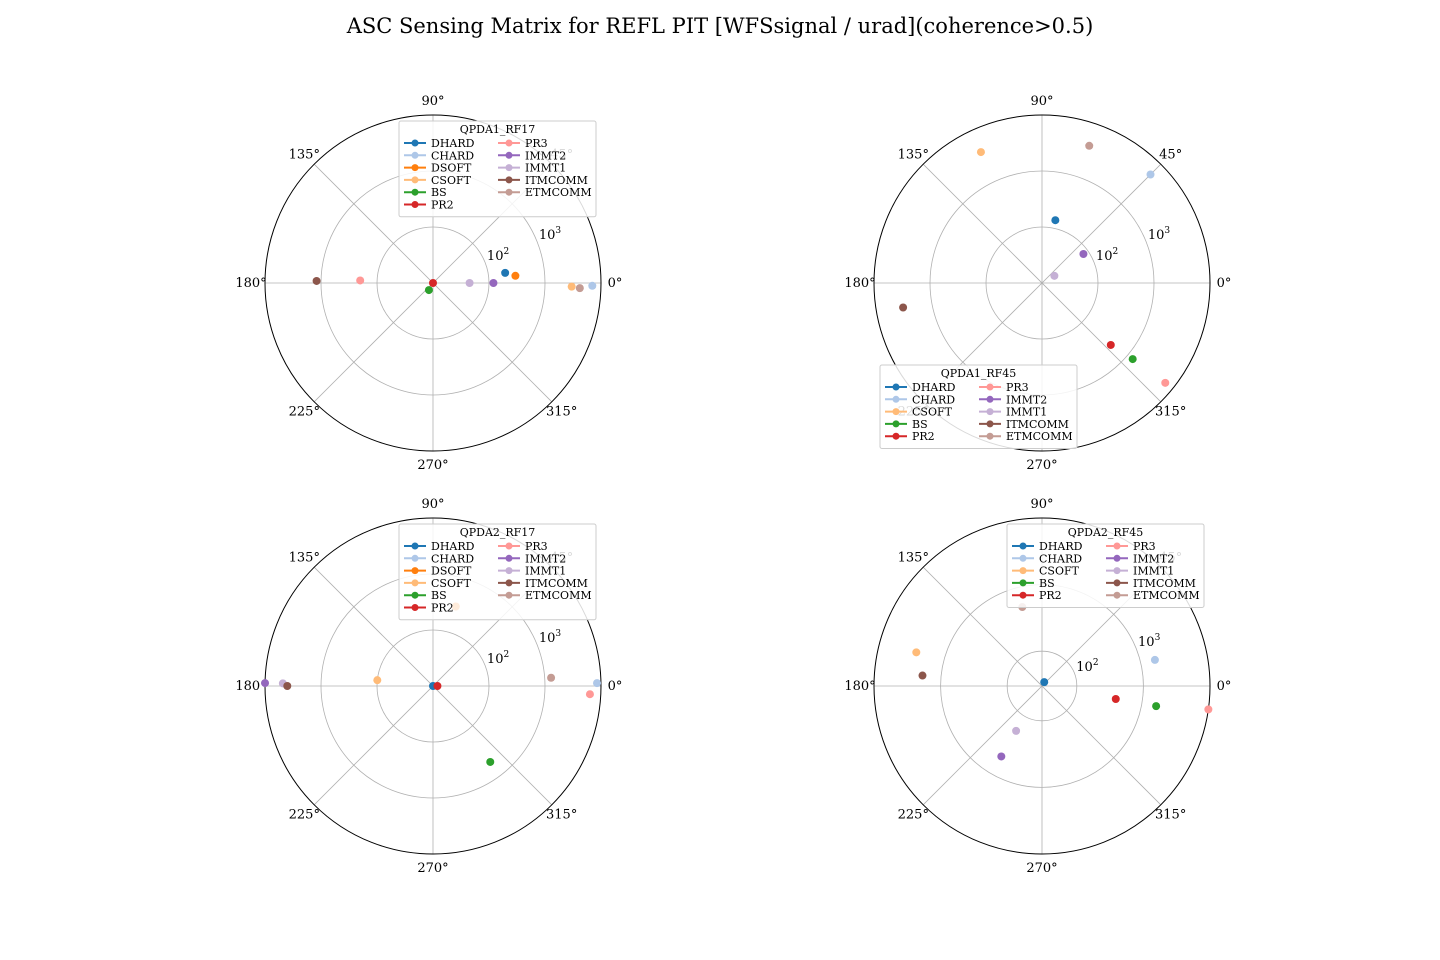 The image size is (1440, 960). What do you see at coordinates (1132, 359) in the screenshot?
I see `data-point-bs` at bounding box center [1132, 359].